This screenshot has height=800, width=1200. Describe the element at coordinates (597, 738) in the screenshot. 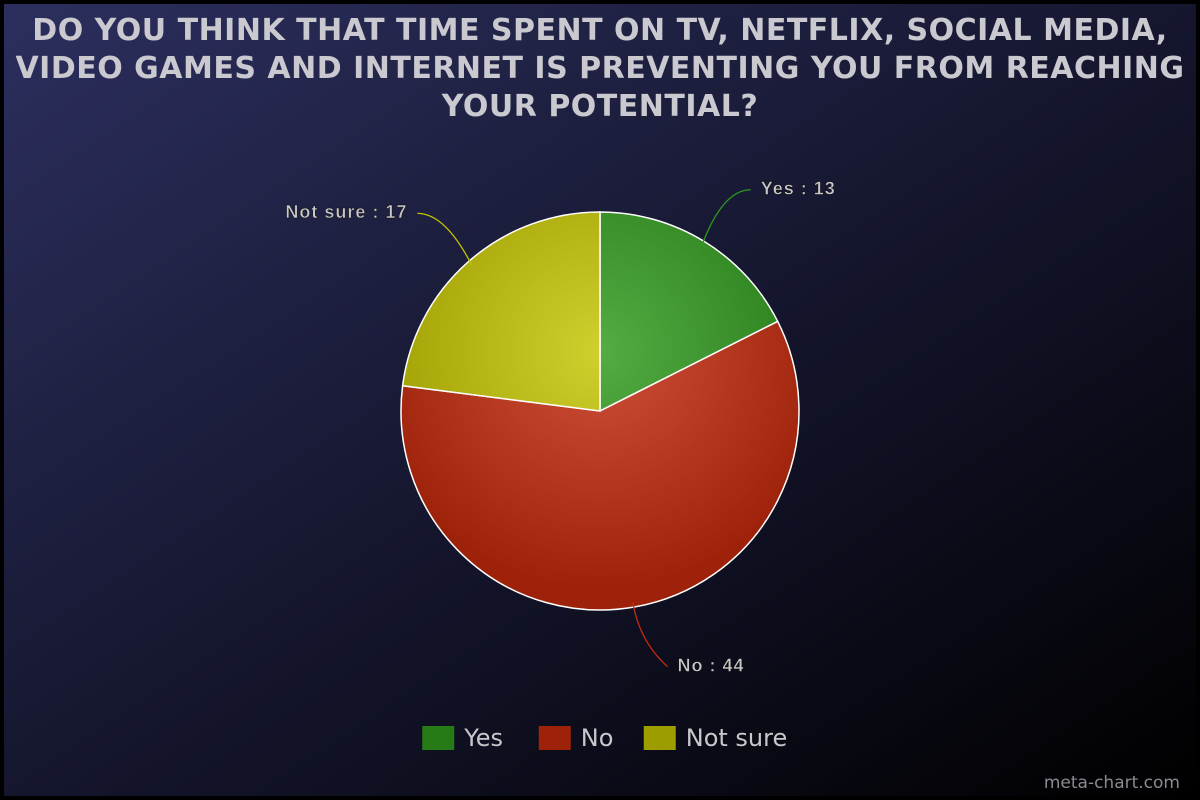

I see `legend-label: No` at that location.